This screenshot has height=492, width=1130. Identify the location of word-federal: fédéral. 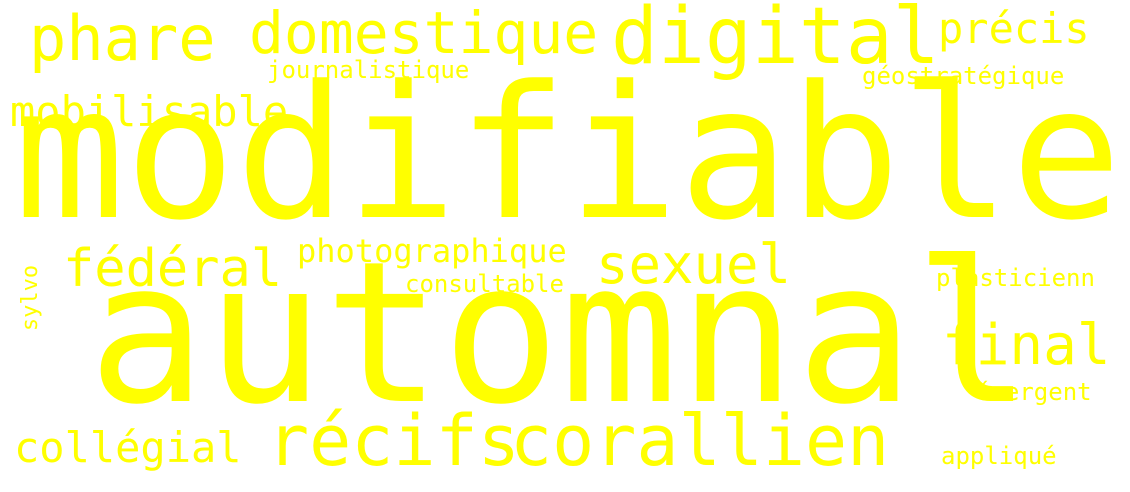
(172, 269).